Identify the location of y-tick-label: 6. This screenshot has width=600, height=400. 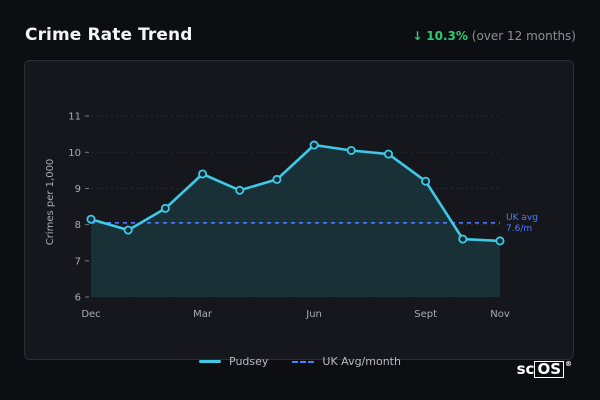
(78, 298).